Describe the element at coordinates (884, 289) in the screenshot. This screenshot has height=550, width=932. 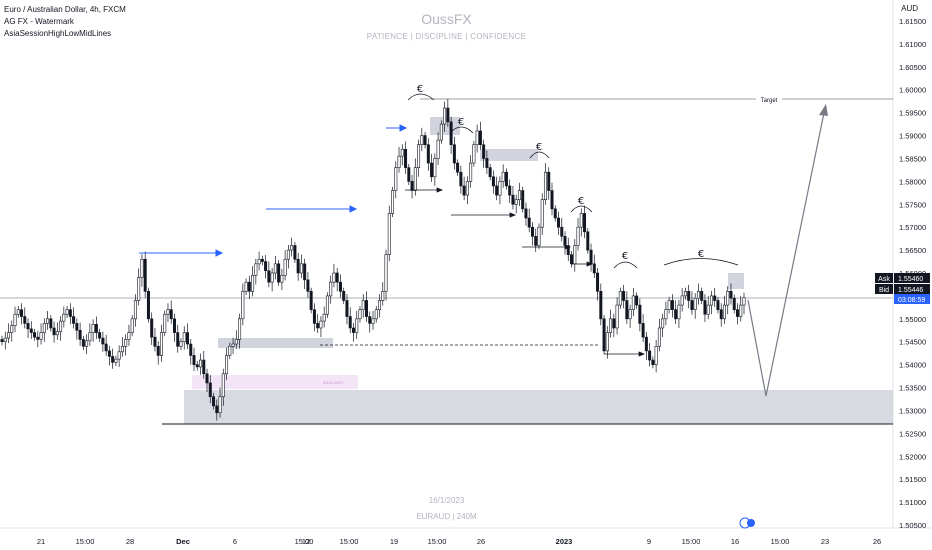
I see `bid-tag-label-bg` at that location.